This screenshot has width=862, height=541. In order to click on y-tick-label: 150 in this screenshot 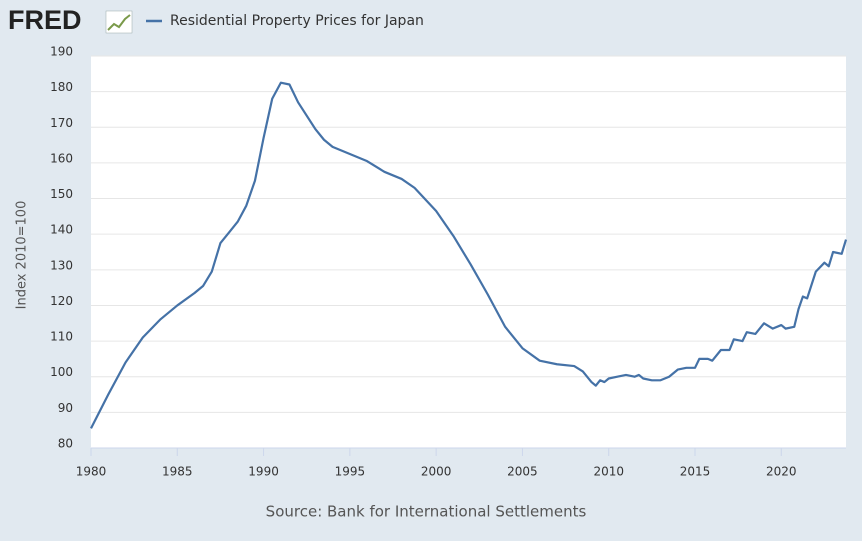, I will do `click(61, 194)`.